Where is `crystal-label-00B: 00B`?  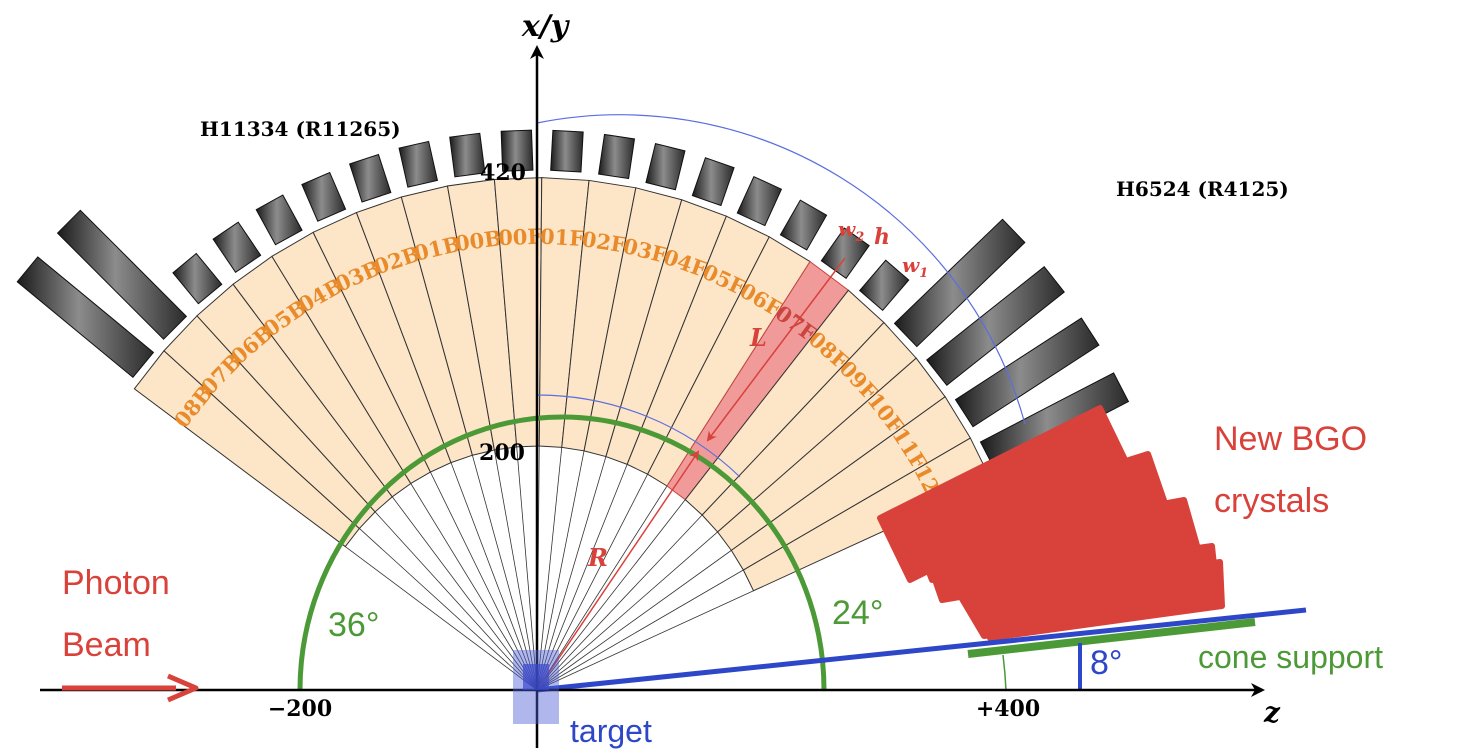 crystal-label-00B: 00B is located at coordinates (479, 240).